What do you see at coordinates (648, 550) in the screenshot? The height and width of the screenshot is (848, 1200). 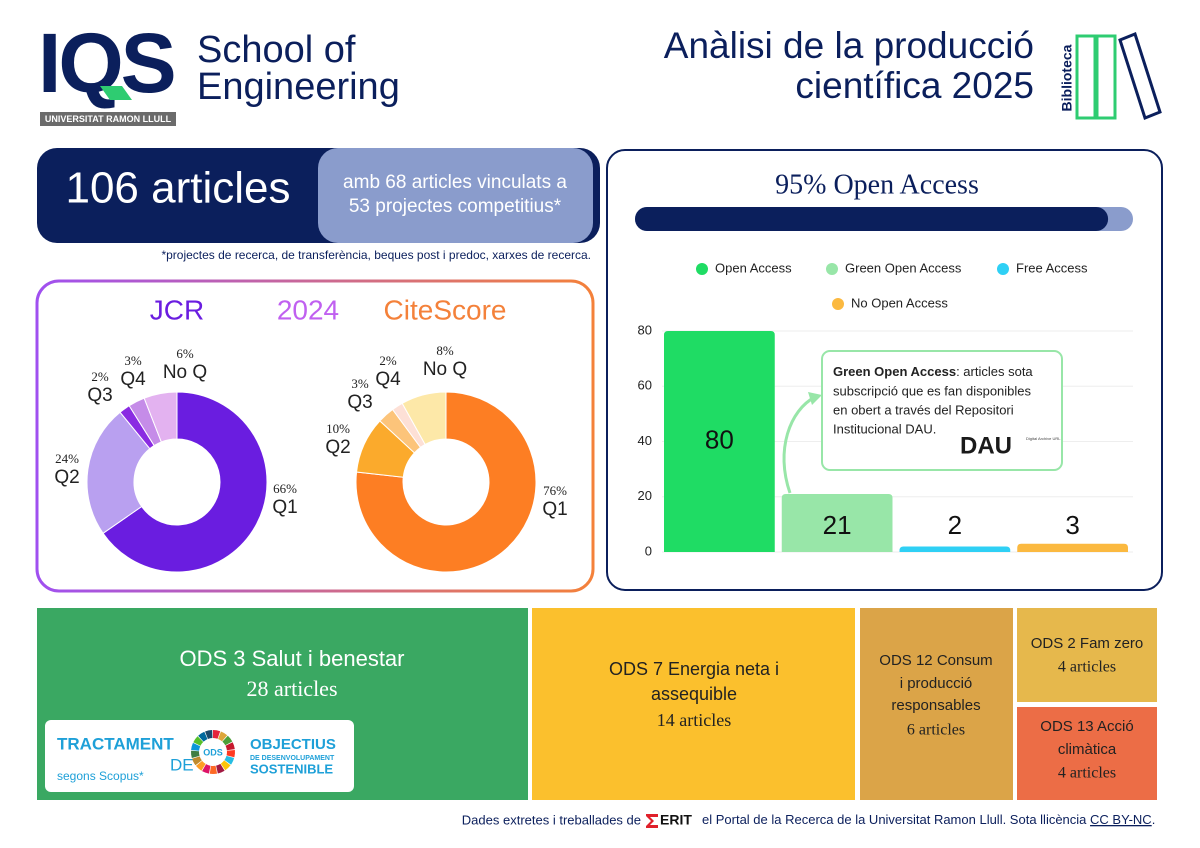 I see `y-tick-label: 0` at bounding box center [648, 550].